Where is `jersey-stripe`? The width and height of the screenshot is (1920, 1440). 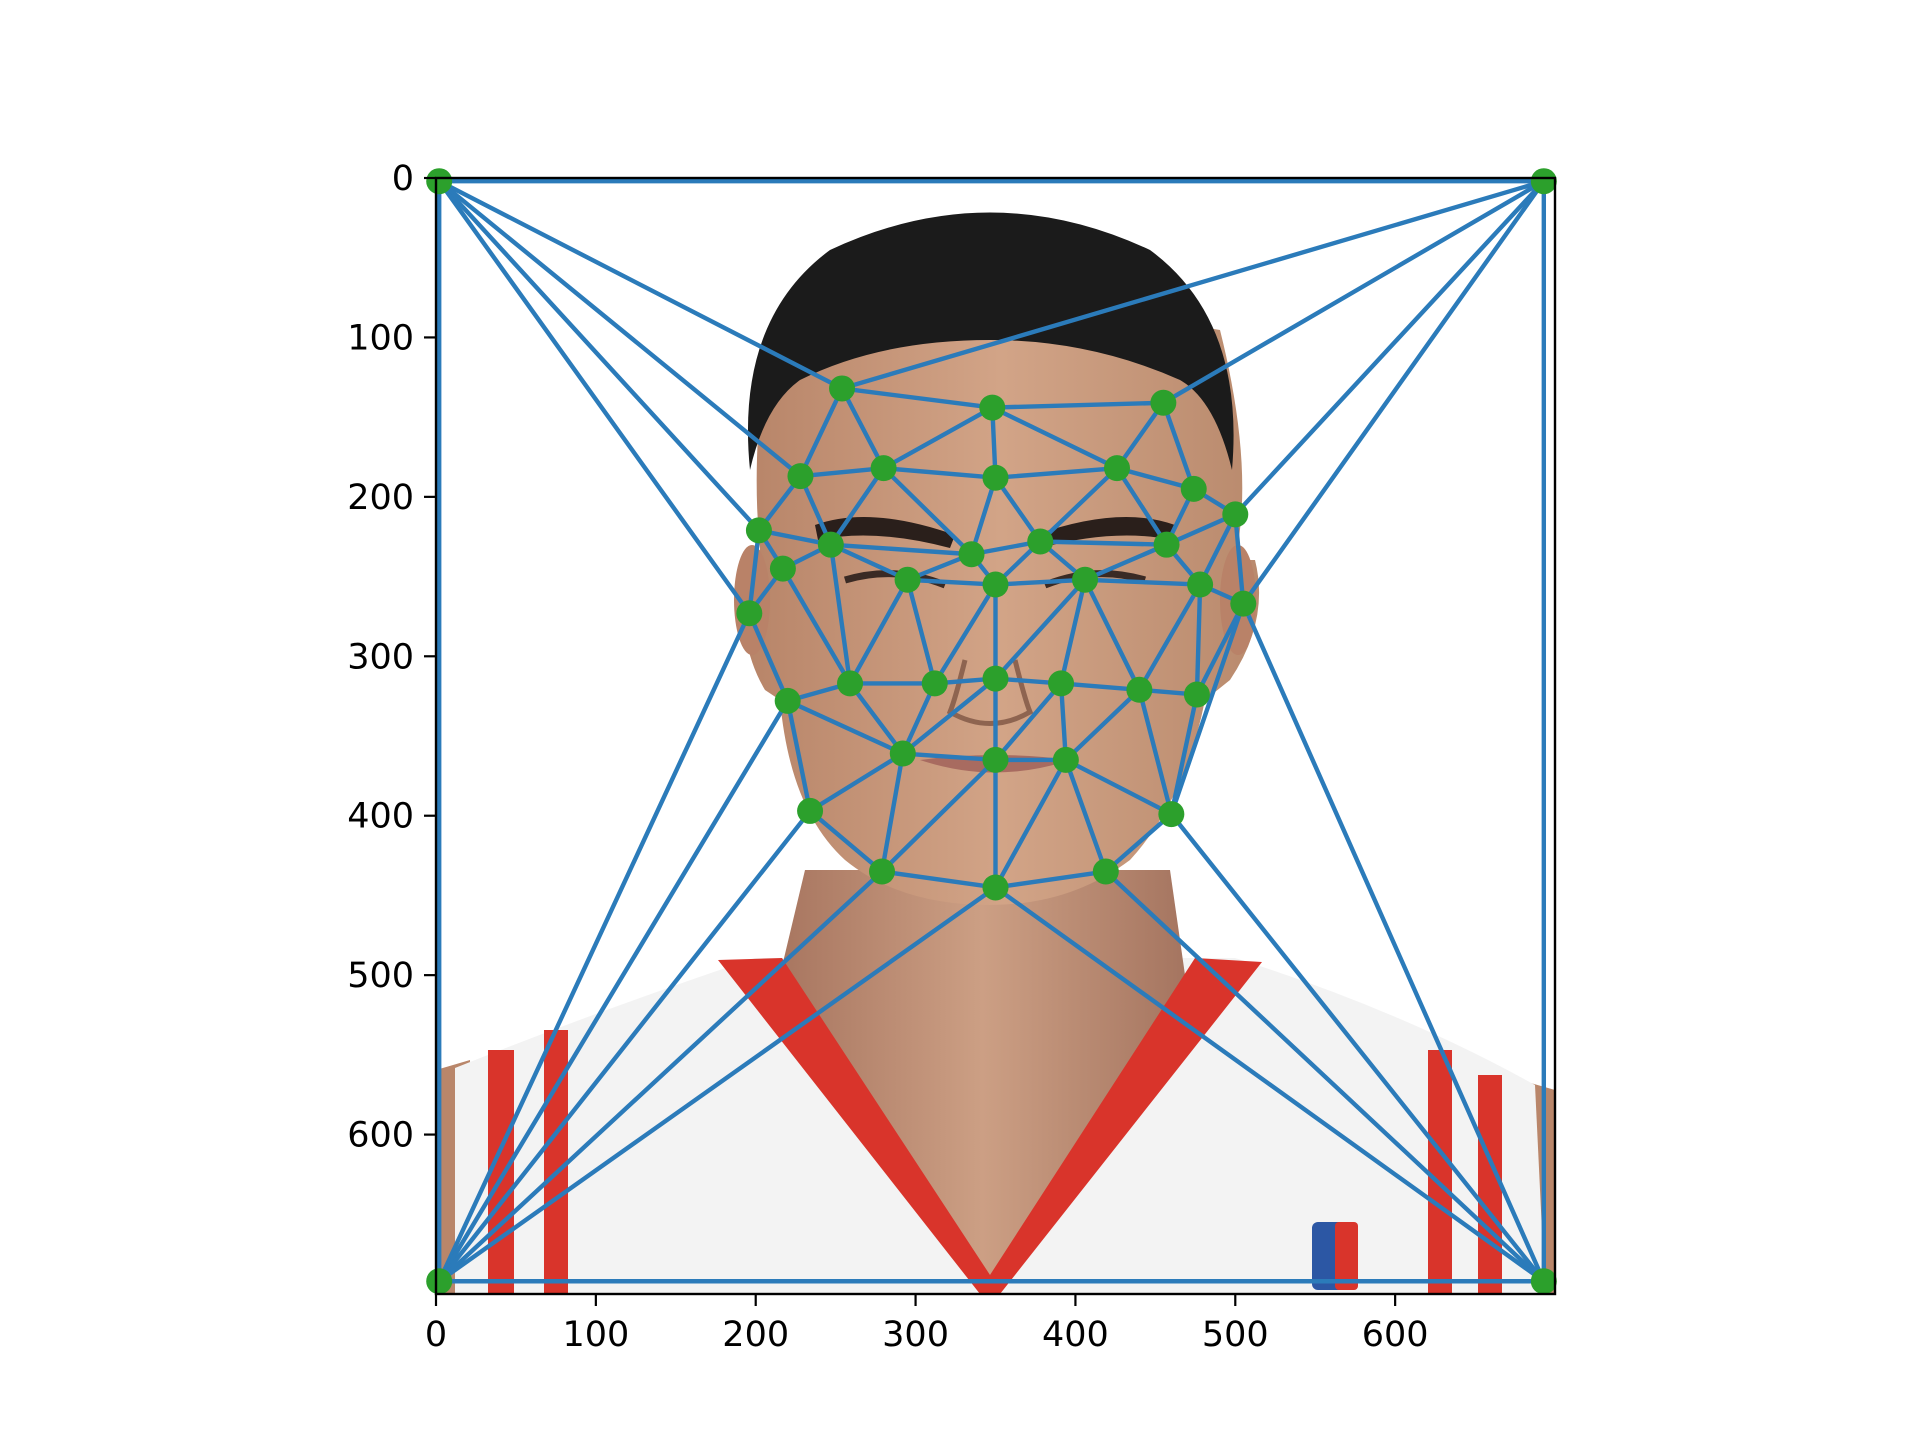
jersey-stripe is located at coordinates (1440, 1172).